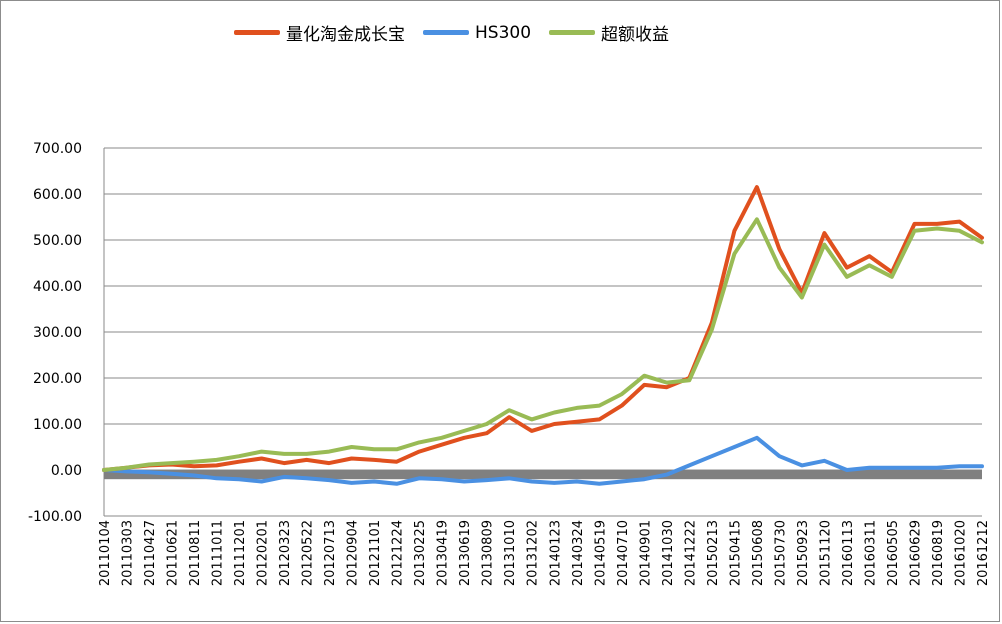 This screenshot has width=1002, height=624. Describe the element at coordinates (285, 553) in the screenshot. I see `x-tick-label-8: 20120323` at that location.